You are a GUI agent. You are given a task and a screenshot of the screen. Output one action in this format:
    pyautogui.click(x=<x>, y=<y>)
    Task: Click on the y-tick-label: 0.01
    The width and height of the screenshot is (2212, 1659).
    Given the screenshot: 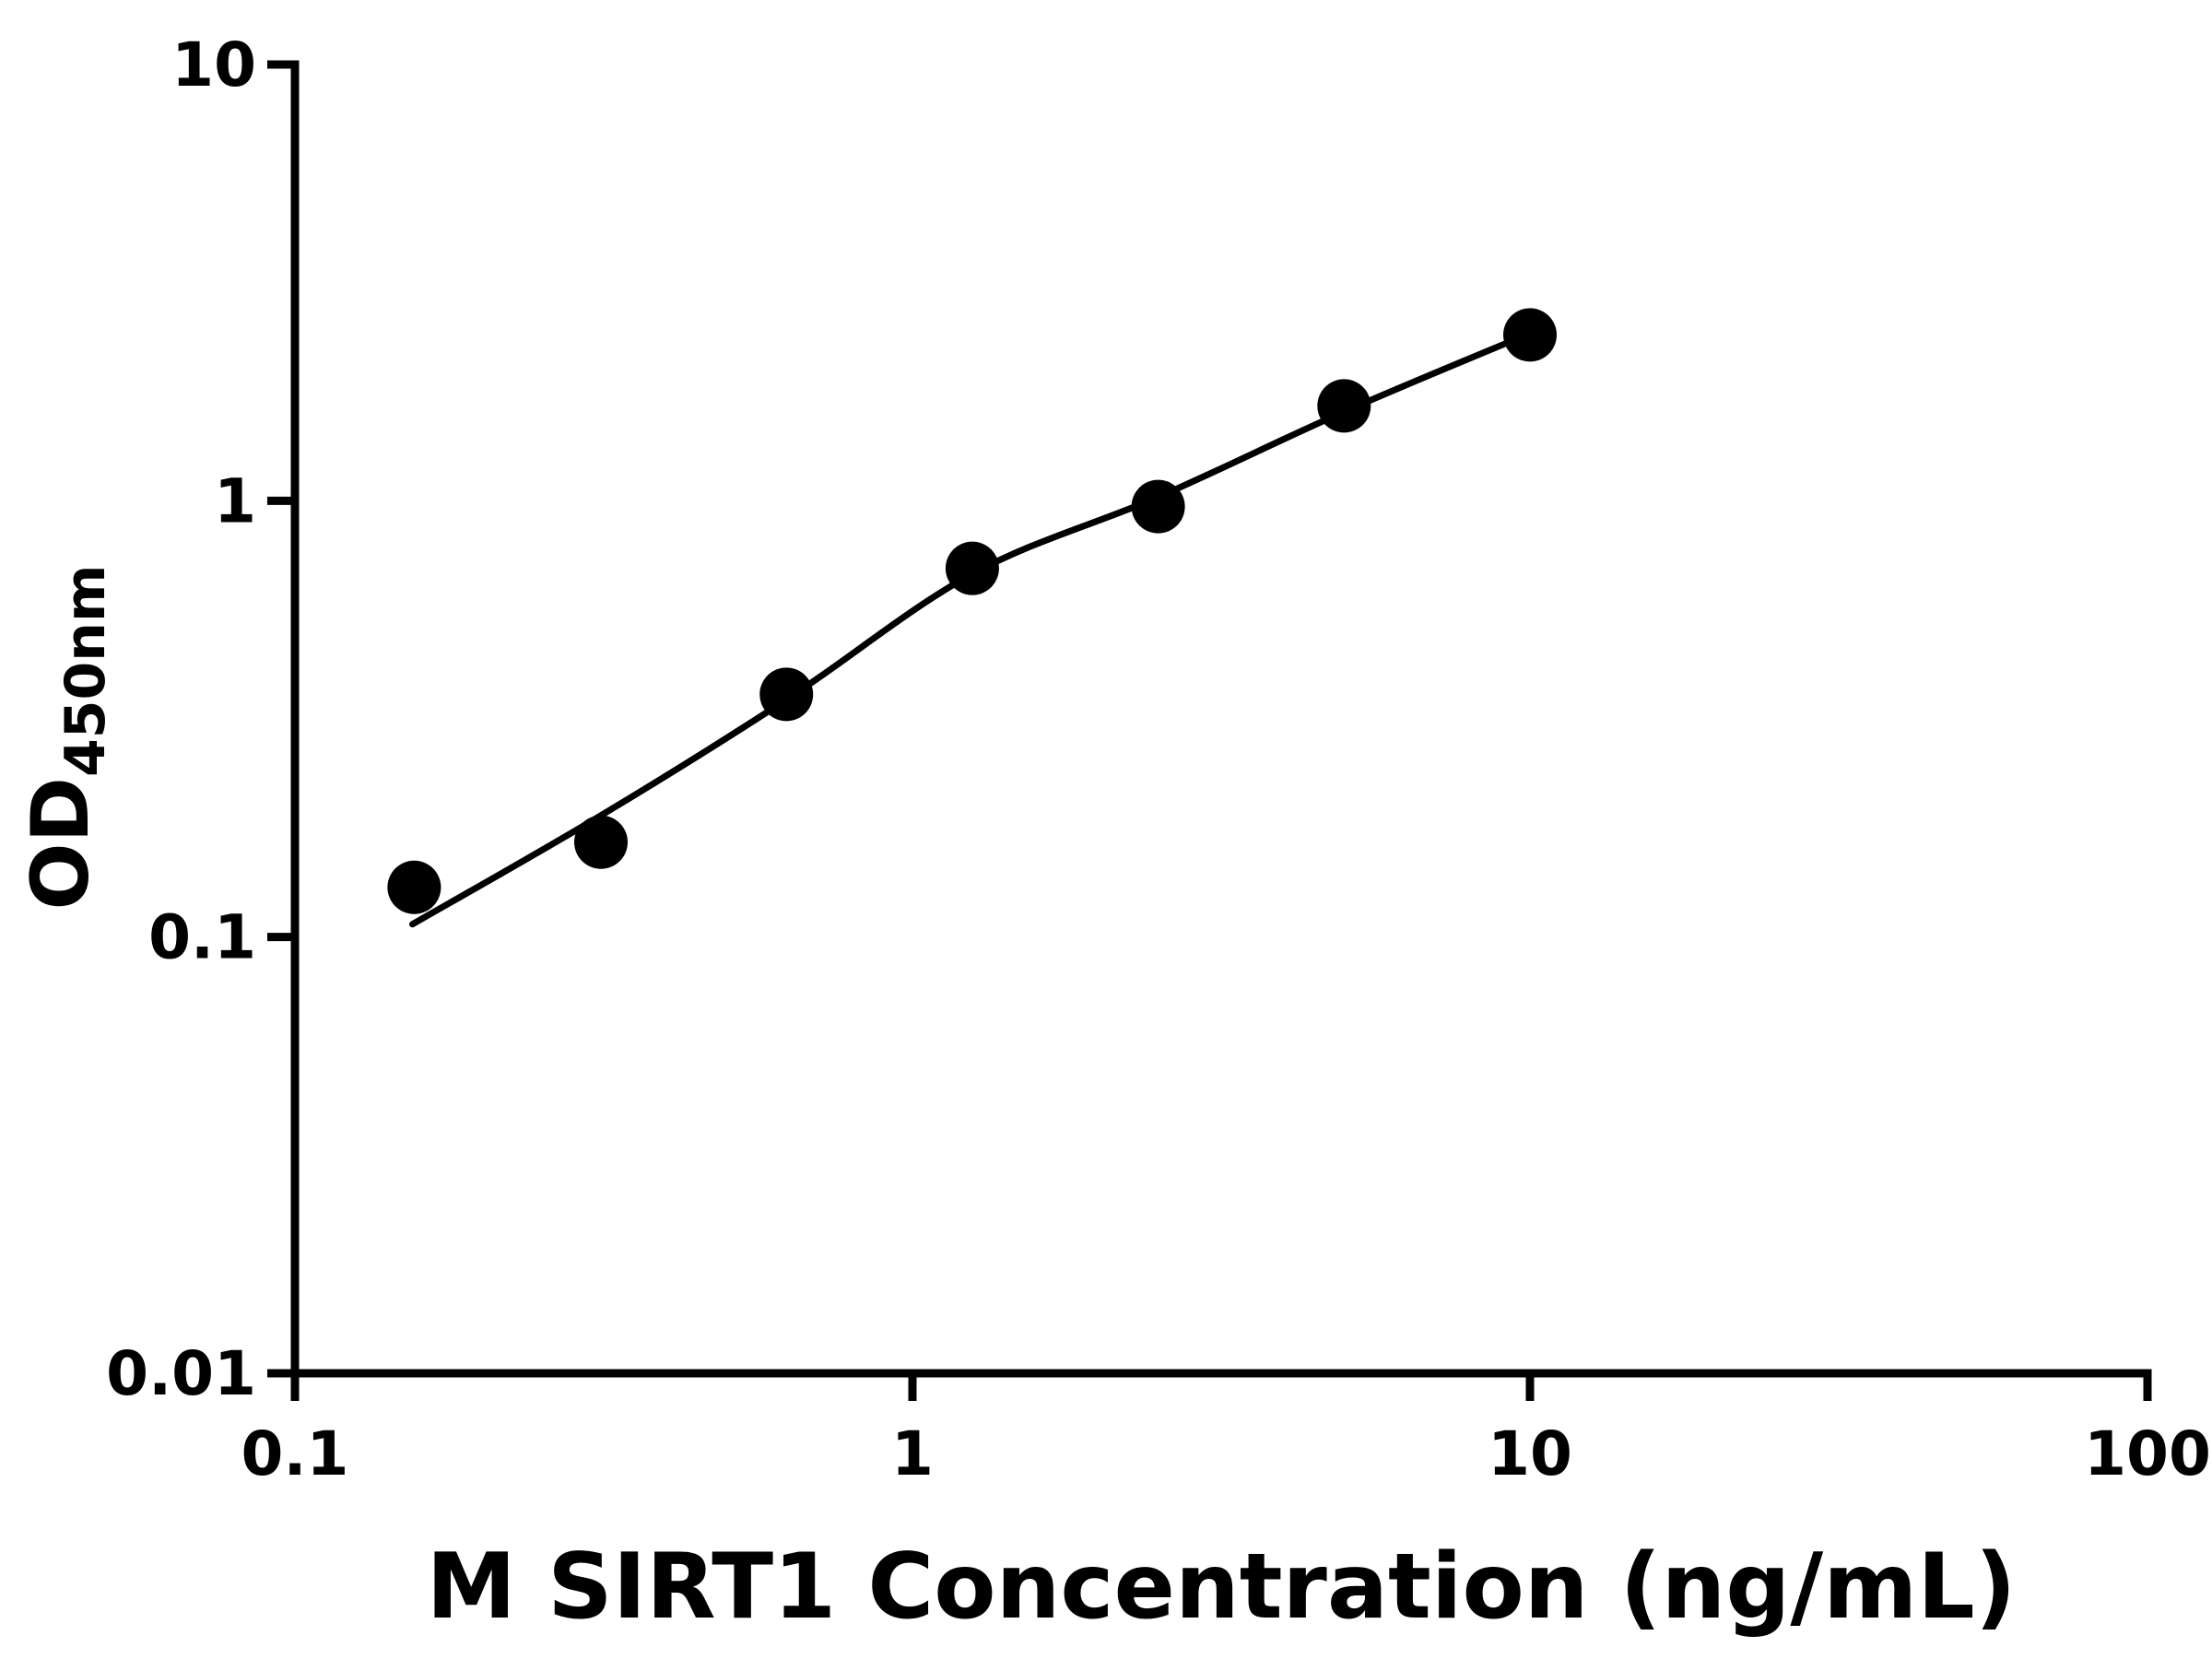 What is the action you would take?
    pyautogui.click(x=181, y=1373)
    